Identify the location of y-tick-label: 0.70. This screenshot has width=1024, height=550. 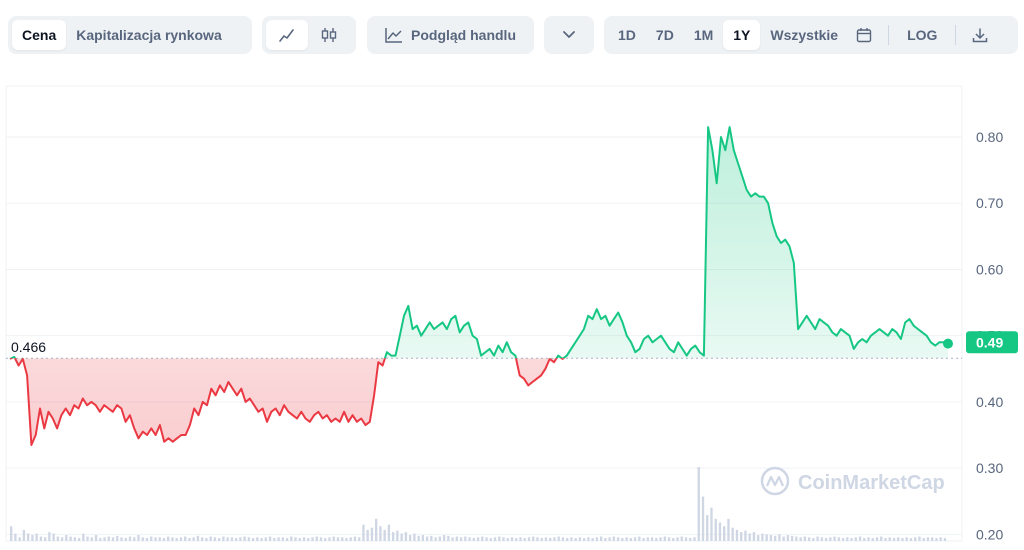
(989, 203).